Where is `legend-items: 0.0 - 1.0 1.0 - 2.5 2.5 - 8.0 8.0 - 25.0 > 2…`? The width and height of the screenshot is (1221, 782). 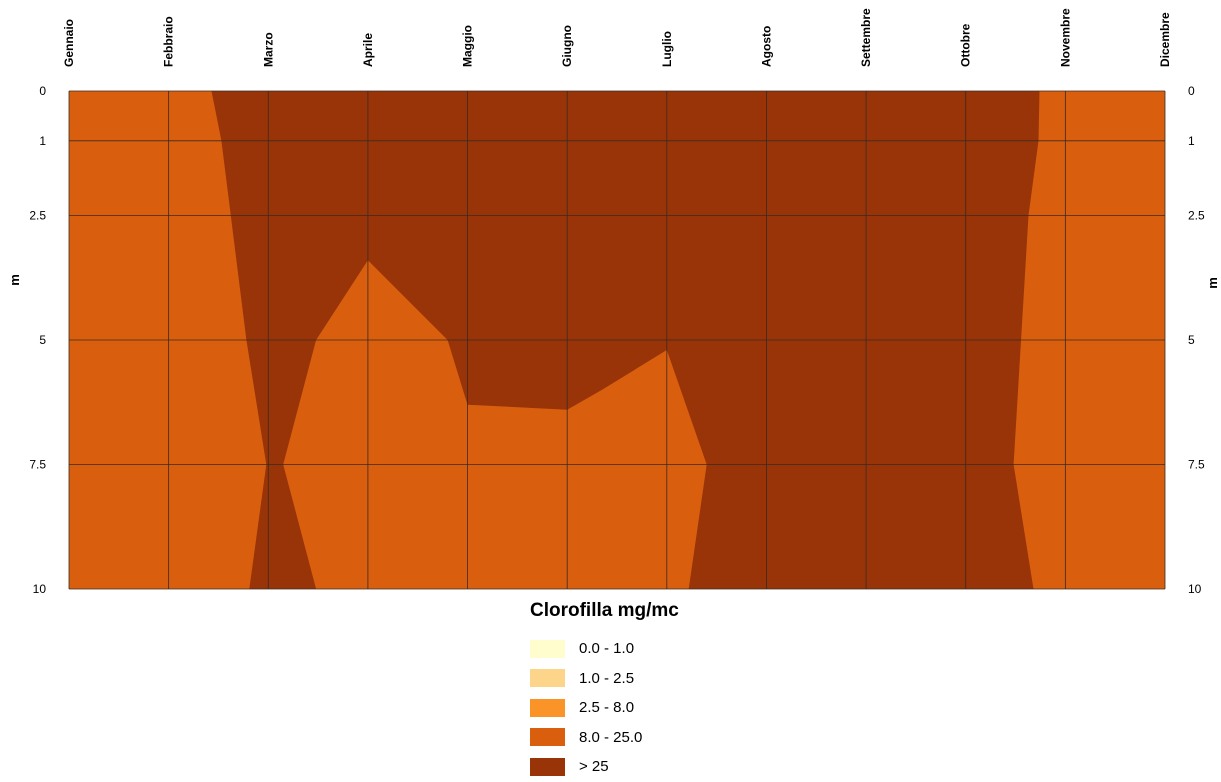 legend-items: 0.0 - 1.0 1.0 - 2.5 2.5 - 8.0 8.0 - 25.0 > 2… is located at coordinates (604, 708).